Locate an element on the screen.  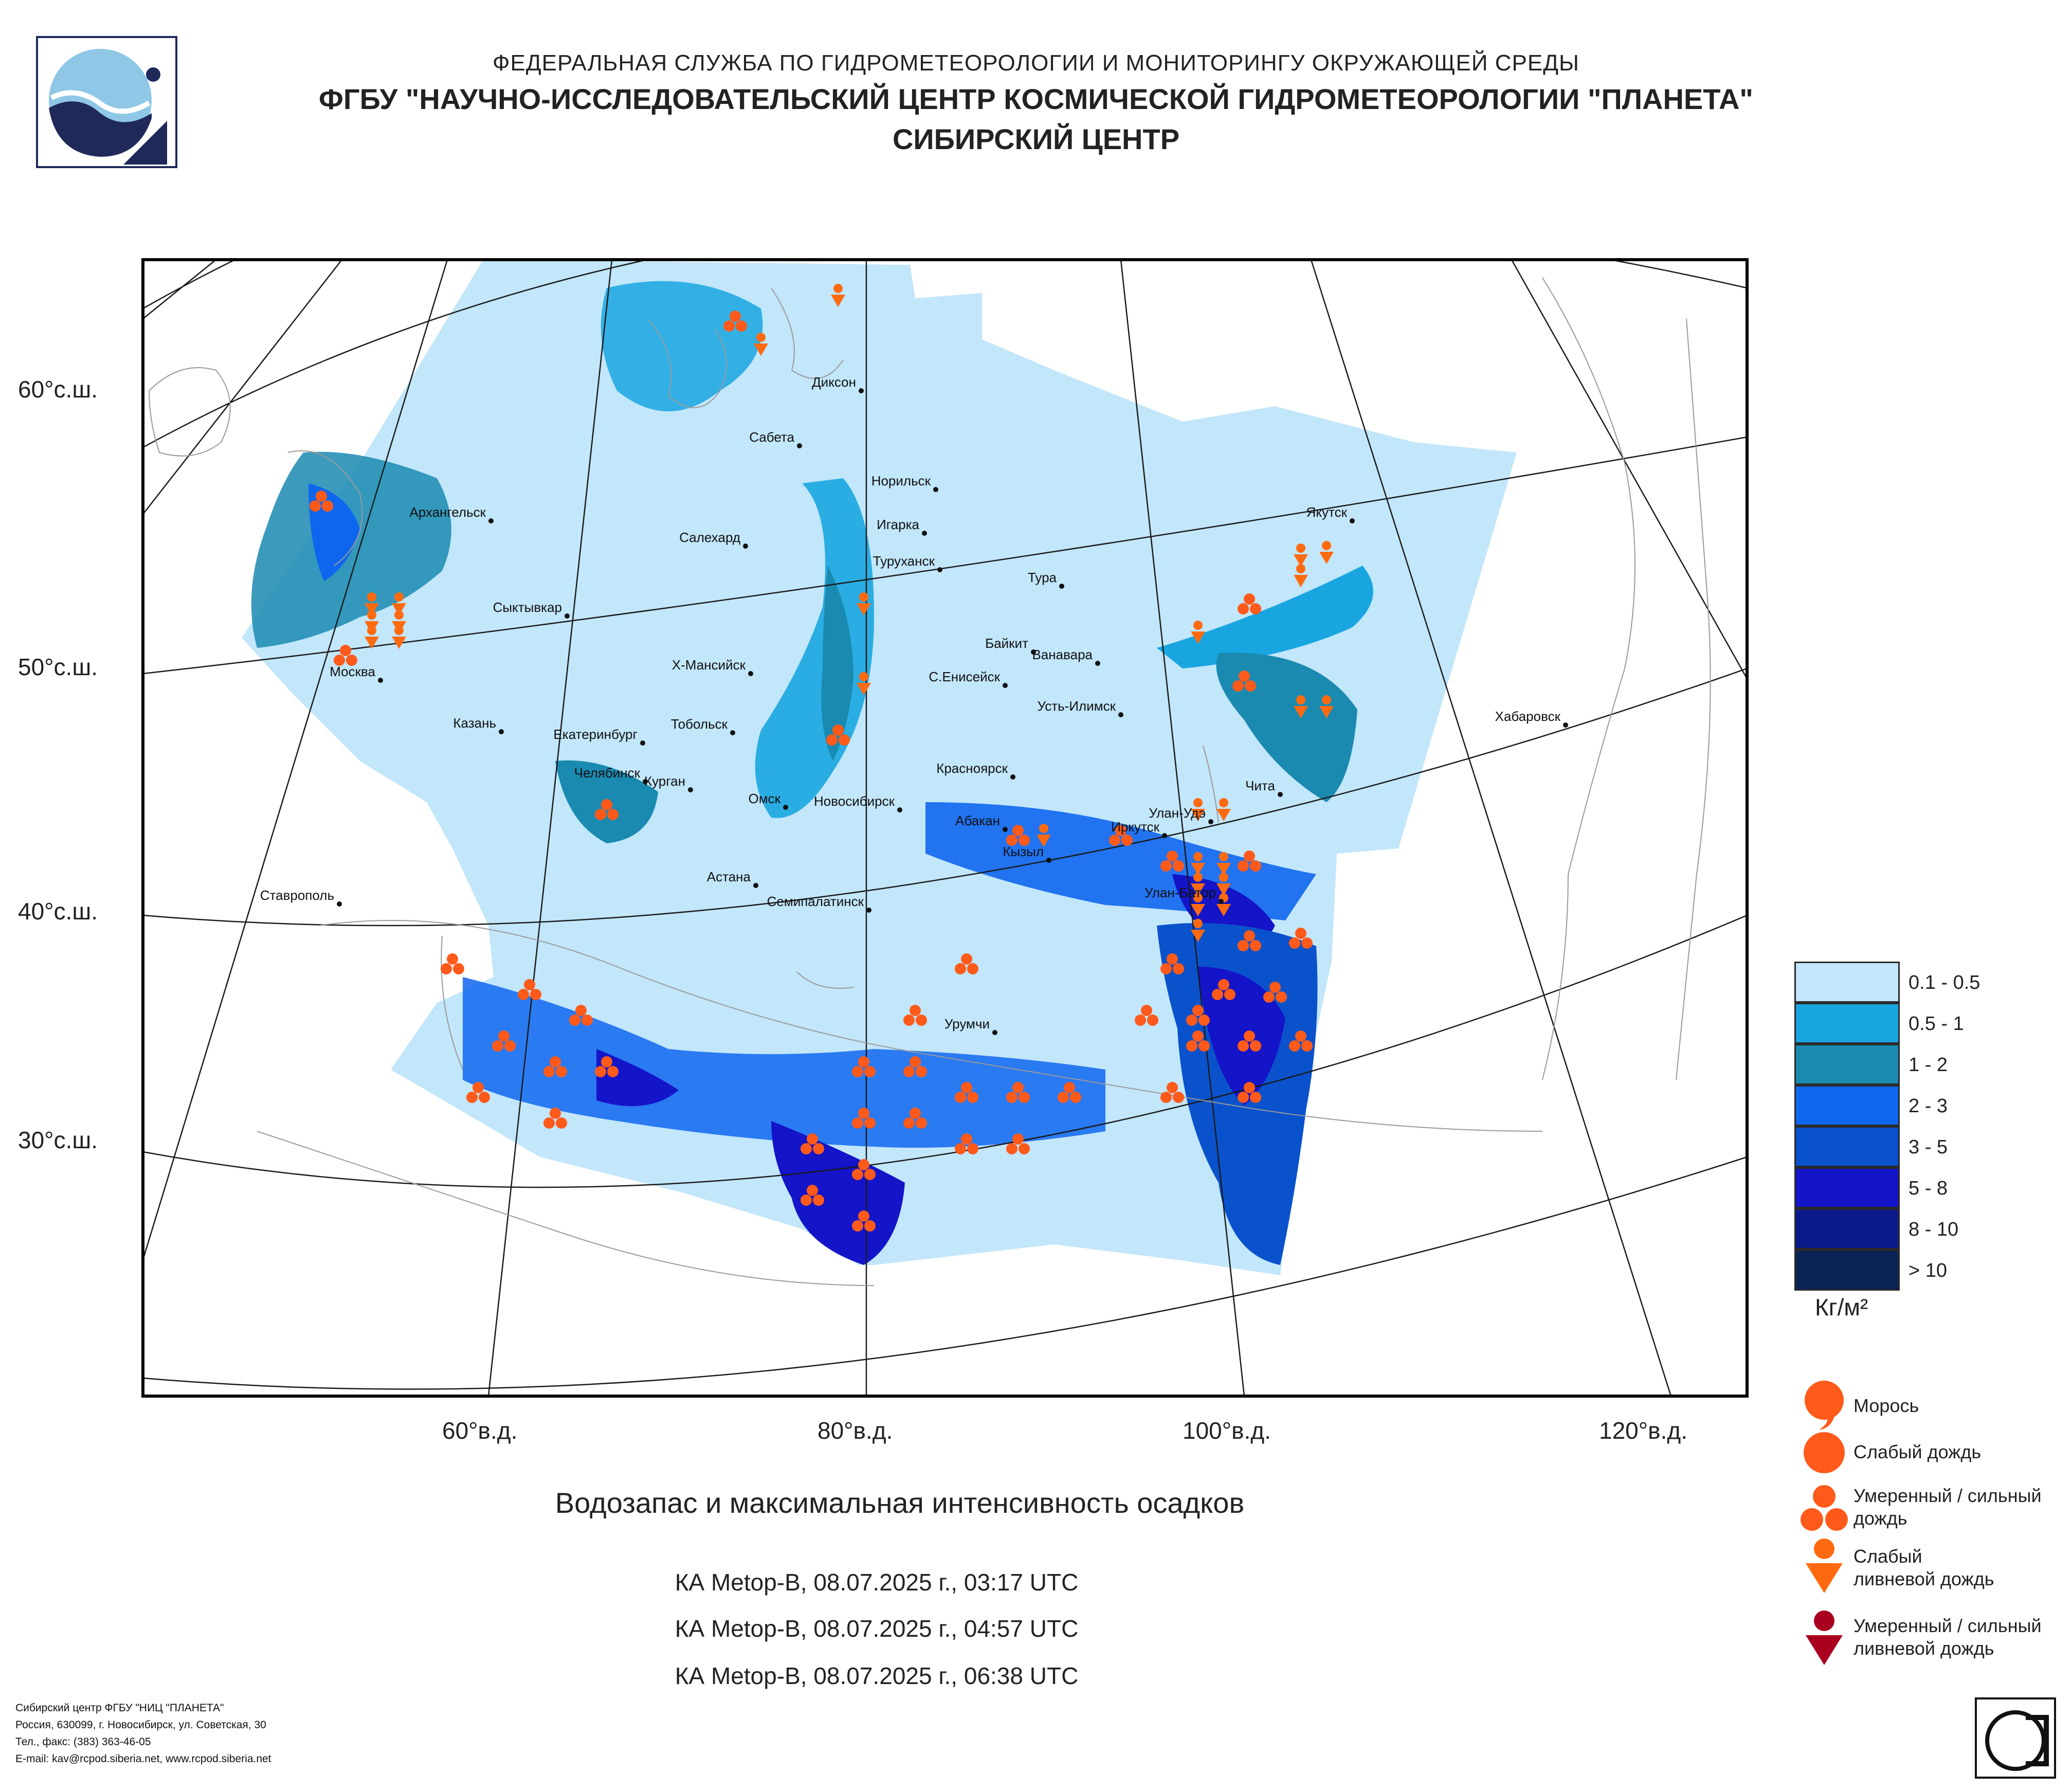
city-label: Абакан is located at coordinates (977, 820).